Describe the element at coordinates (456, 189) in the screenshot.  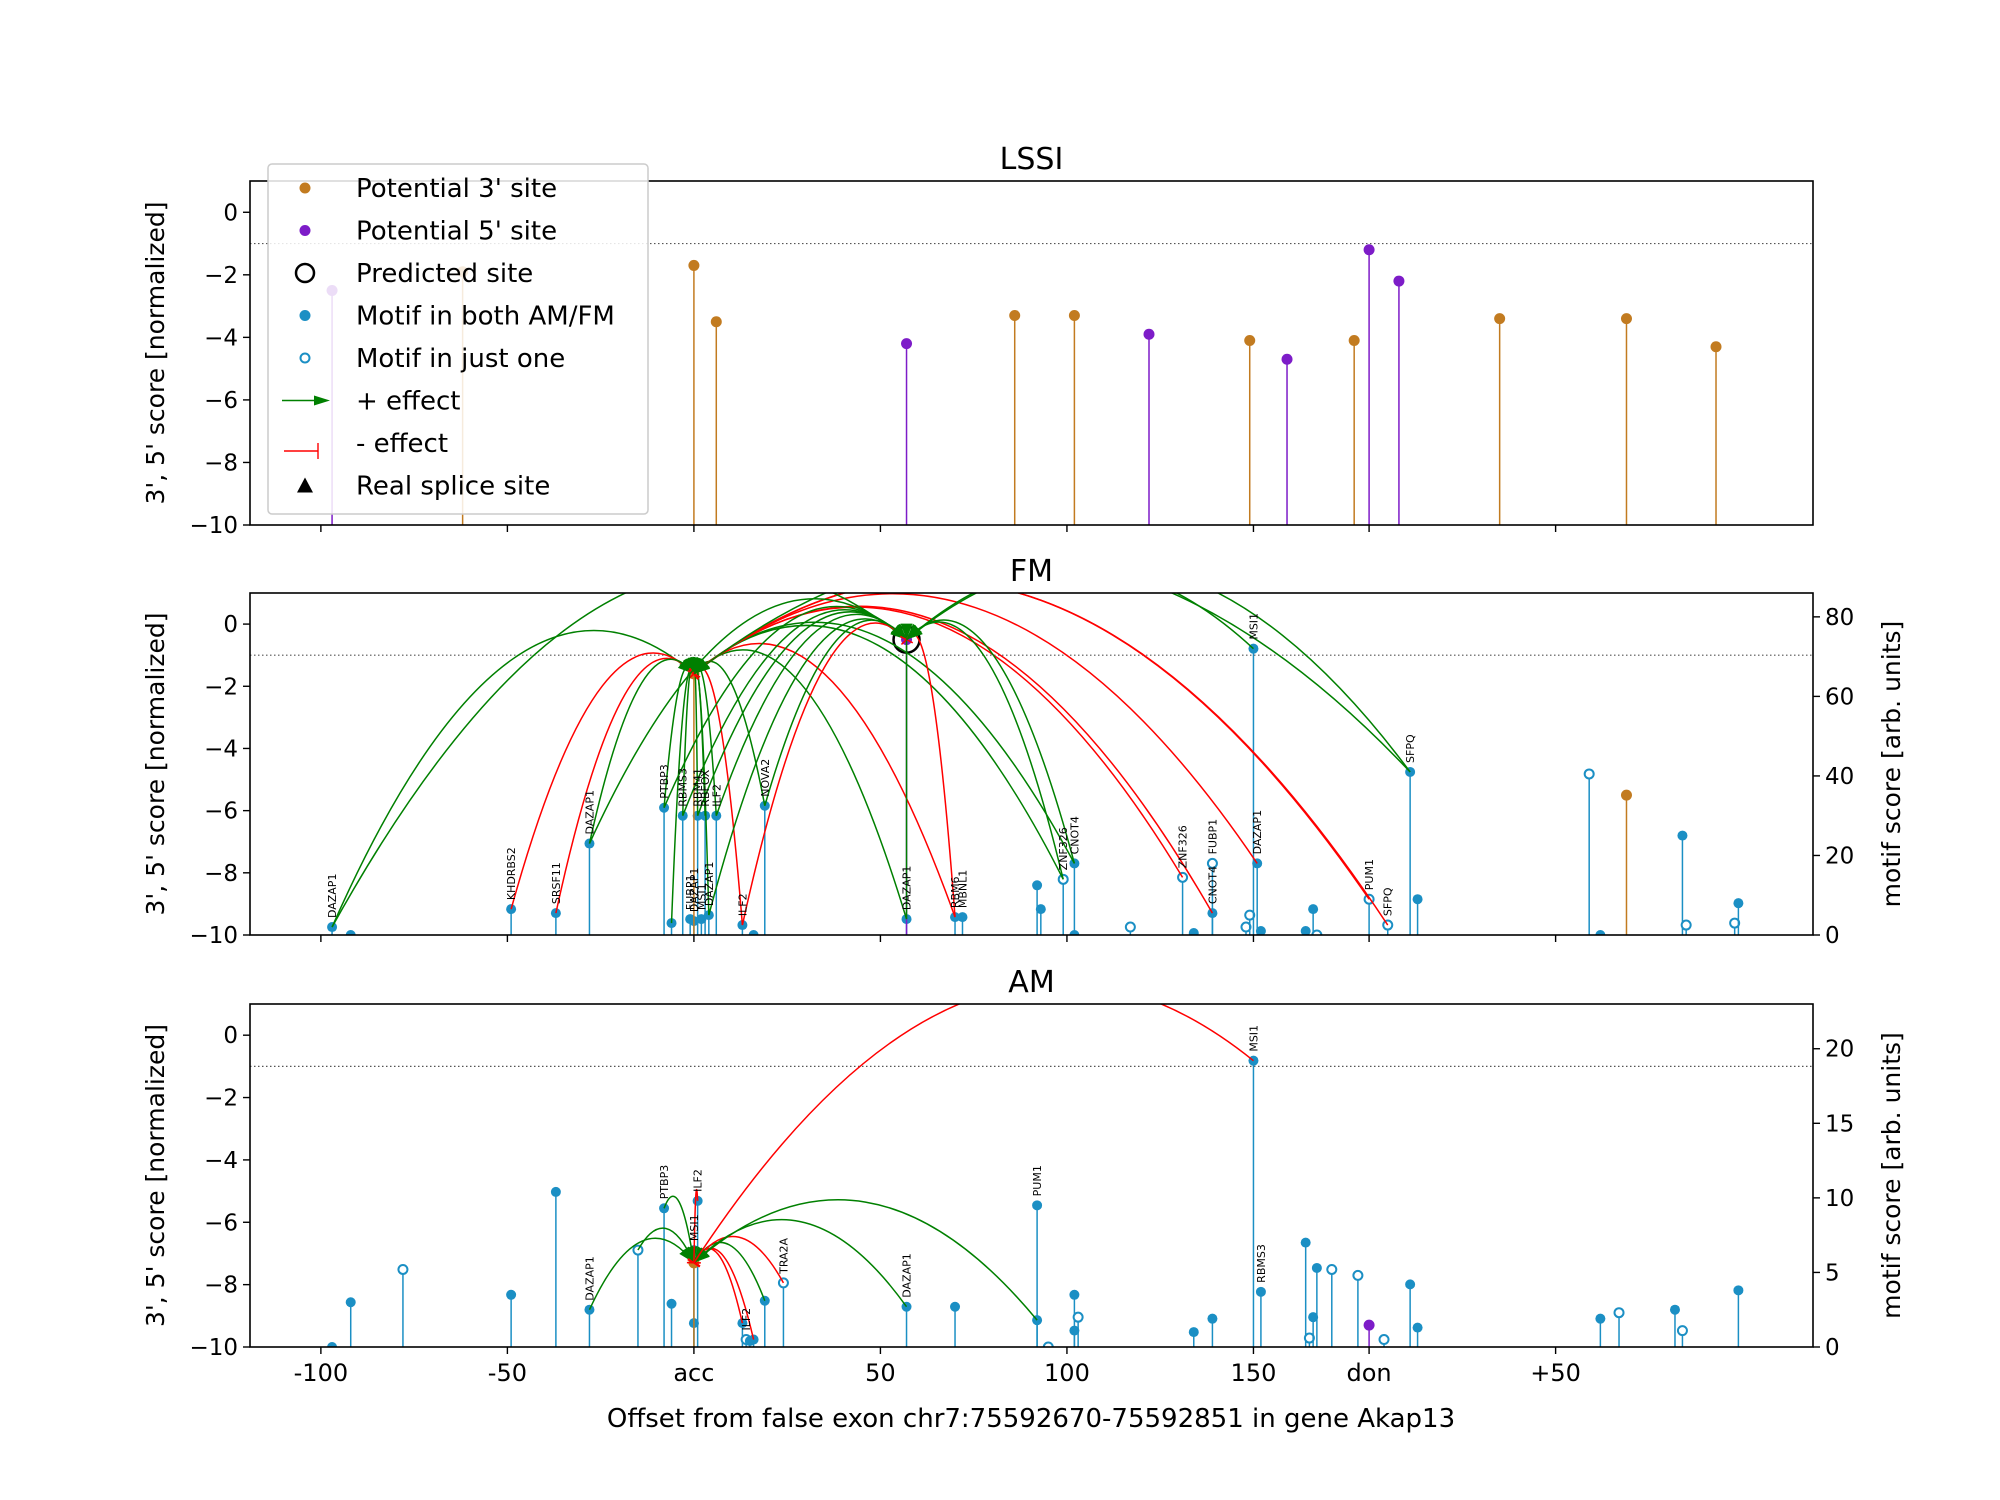
I see `legend-label: Potential 3' site` at that location.